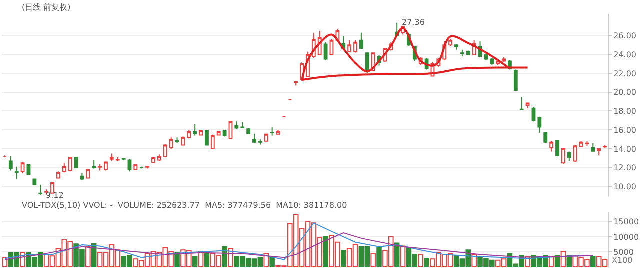 The width and height of the screenshot is (640, 271). I want to click on y-tick-label: 10.00, so click(625, 187).